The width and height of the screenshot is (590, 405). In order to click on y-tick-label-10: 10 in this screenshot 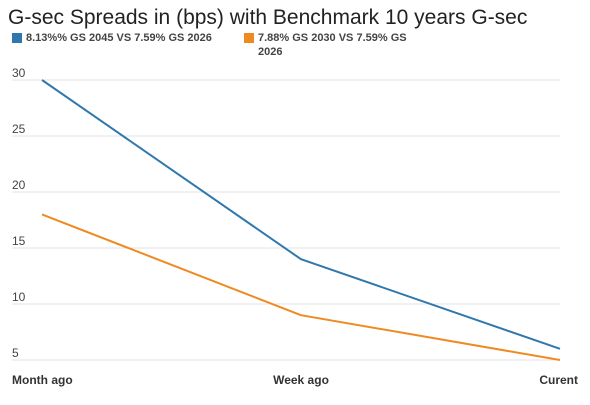, I will do `click(19, 297)`.